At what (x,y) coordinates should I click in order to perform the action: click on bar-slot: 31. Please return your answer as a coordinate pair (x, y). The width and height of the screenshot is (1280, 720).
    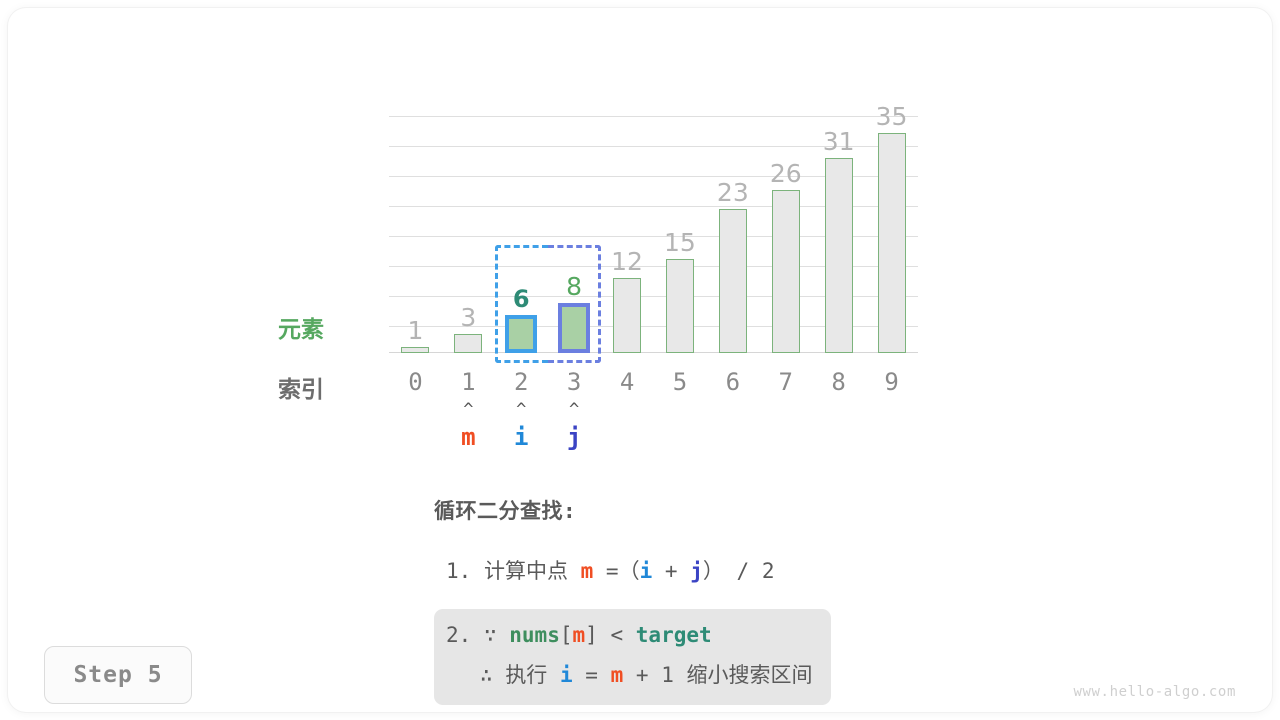
    Looking at the image, I should click on (838, 230).